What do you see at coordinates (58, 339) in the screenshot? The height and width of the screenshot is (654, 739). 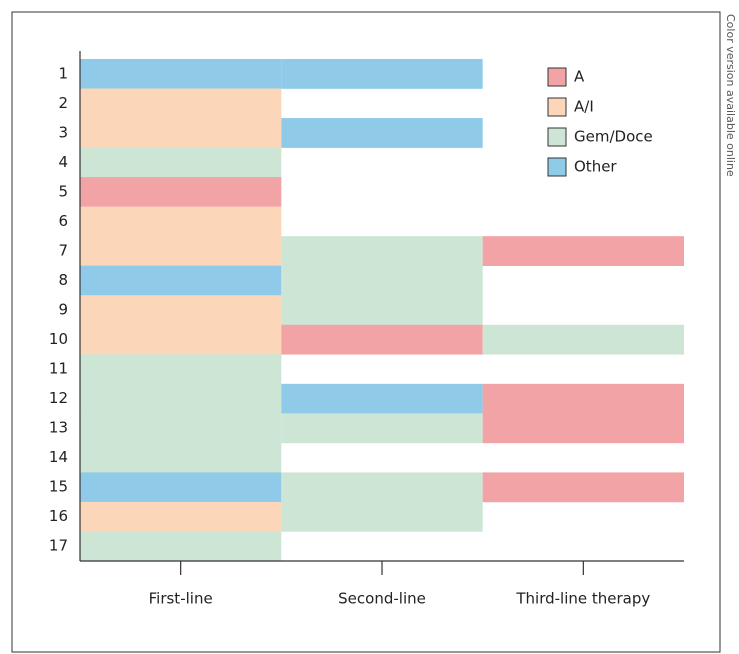 I see `row-label: 10` at bounding box center [58, 339].